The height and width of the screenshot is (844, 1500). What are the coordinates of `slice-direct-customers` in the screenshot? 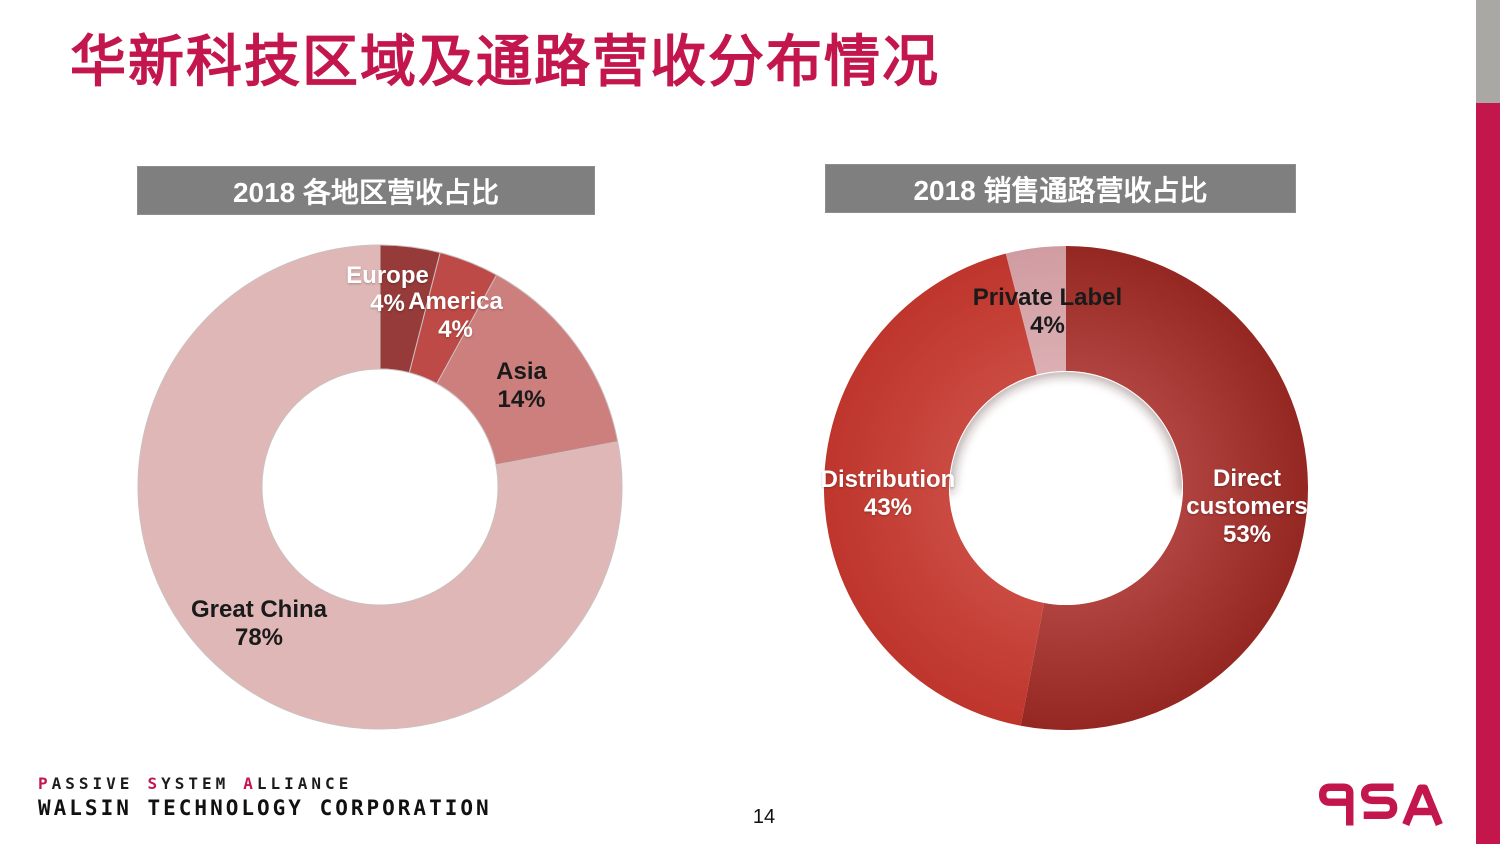 It's located at (1164, 488).